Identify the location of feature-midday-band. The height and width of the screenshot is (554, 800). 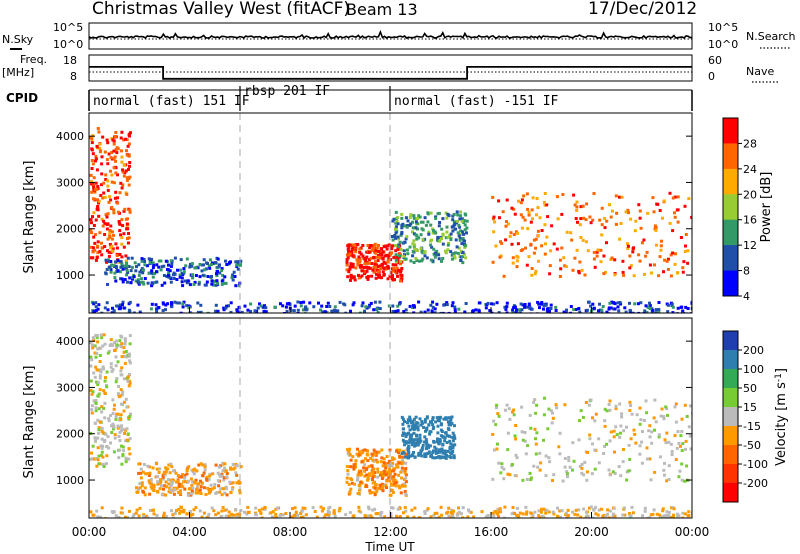
(374, 262).